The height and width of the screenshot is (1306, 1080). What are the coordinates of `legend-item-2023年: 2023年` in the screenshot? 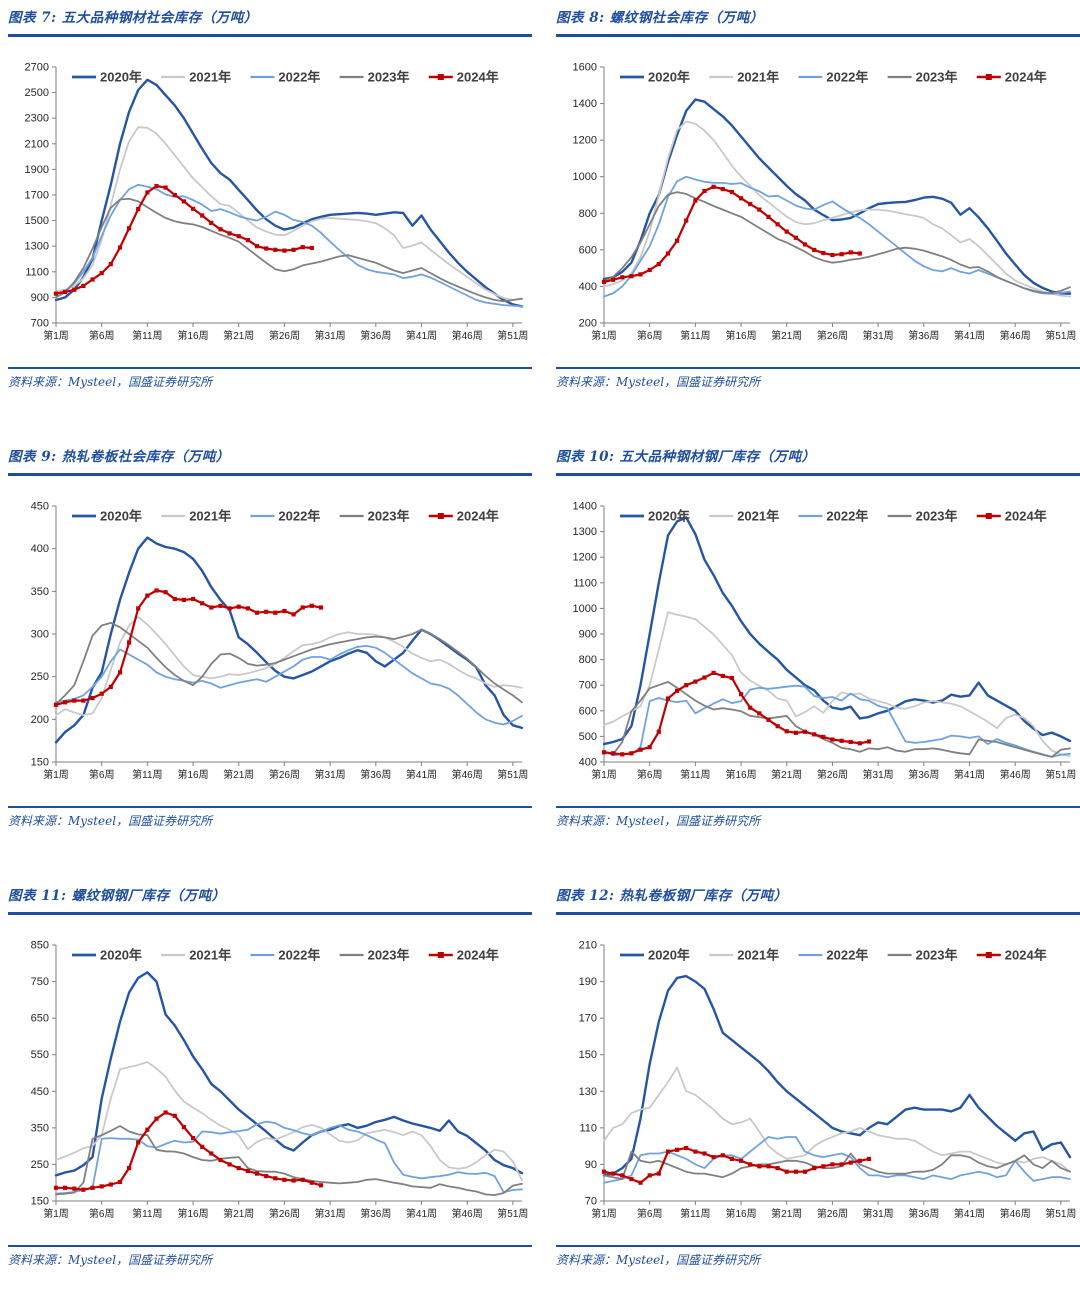 It's located at (922, 515).